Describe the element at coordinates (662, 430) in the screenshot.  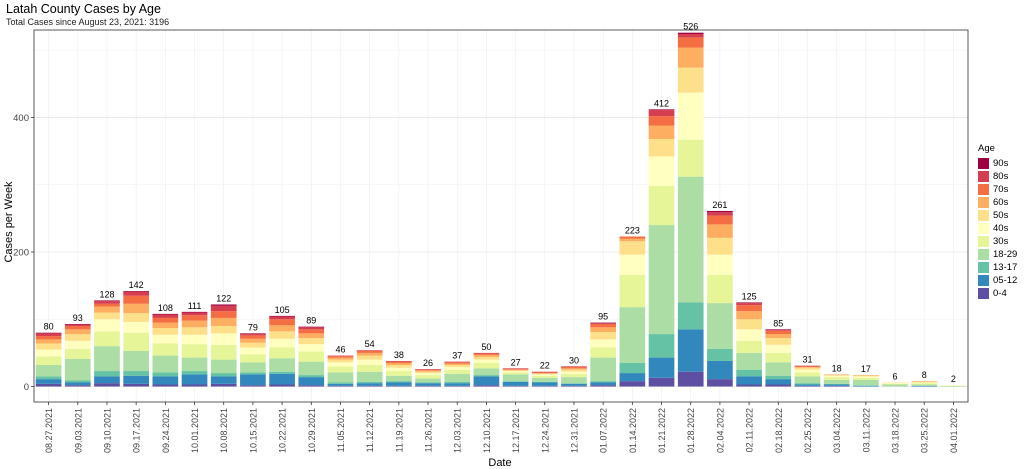
I see `x-tick-label: 01.21.2022` at that location.